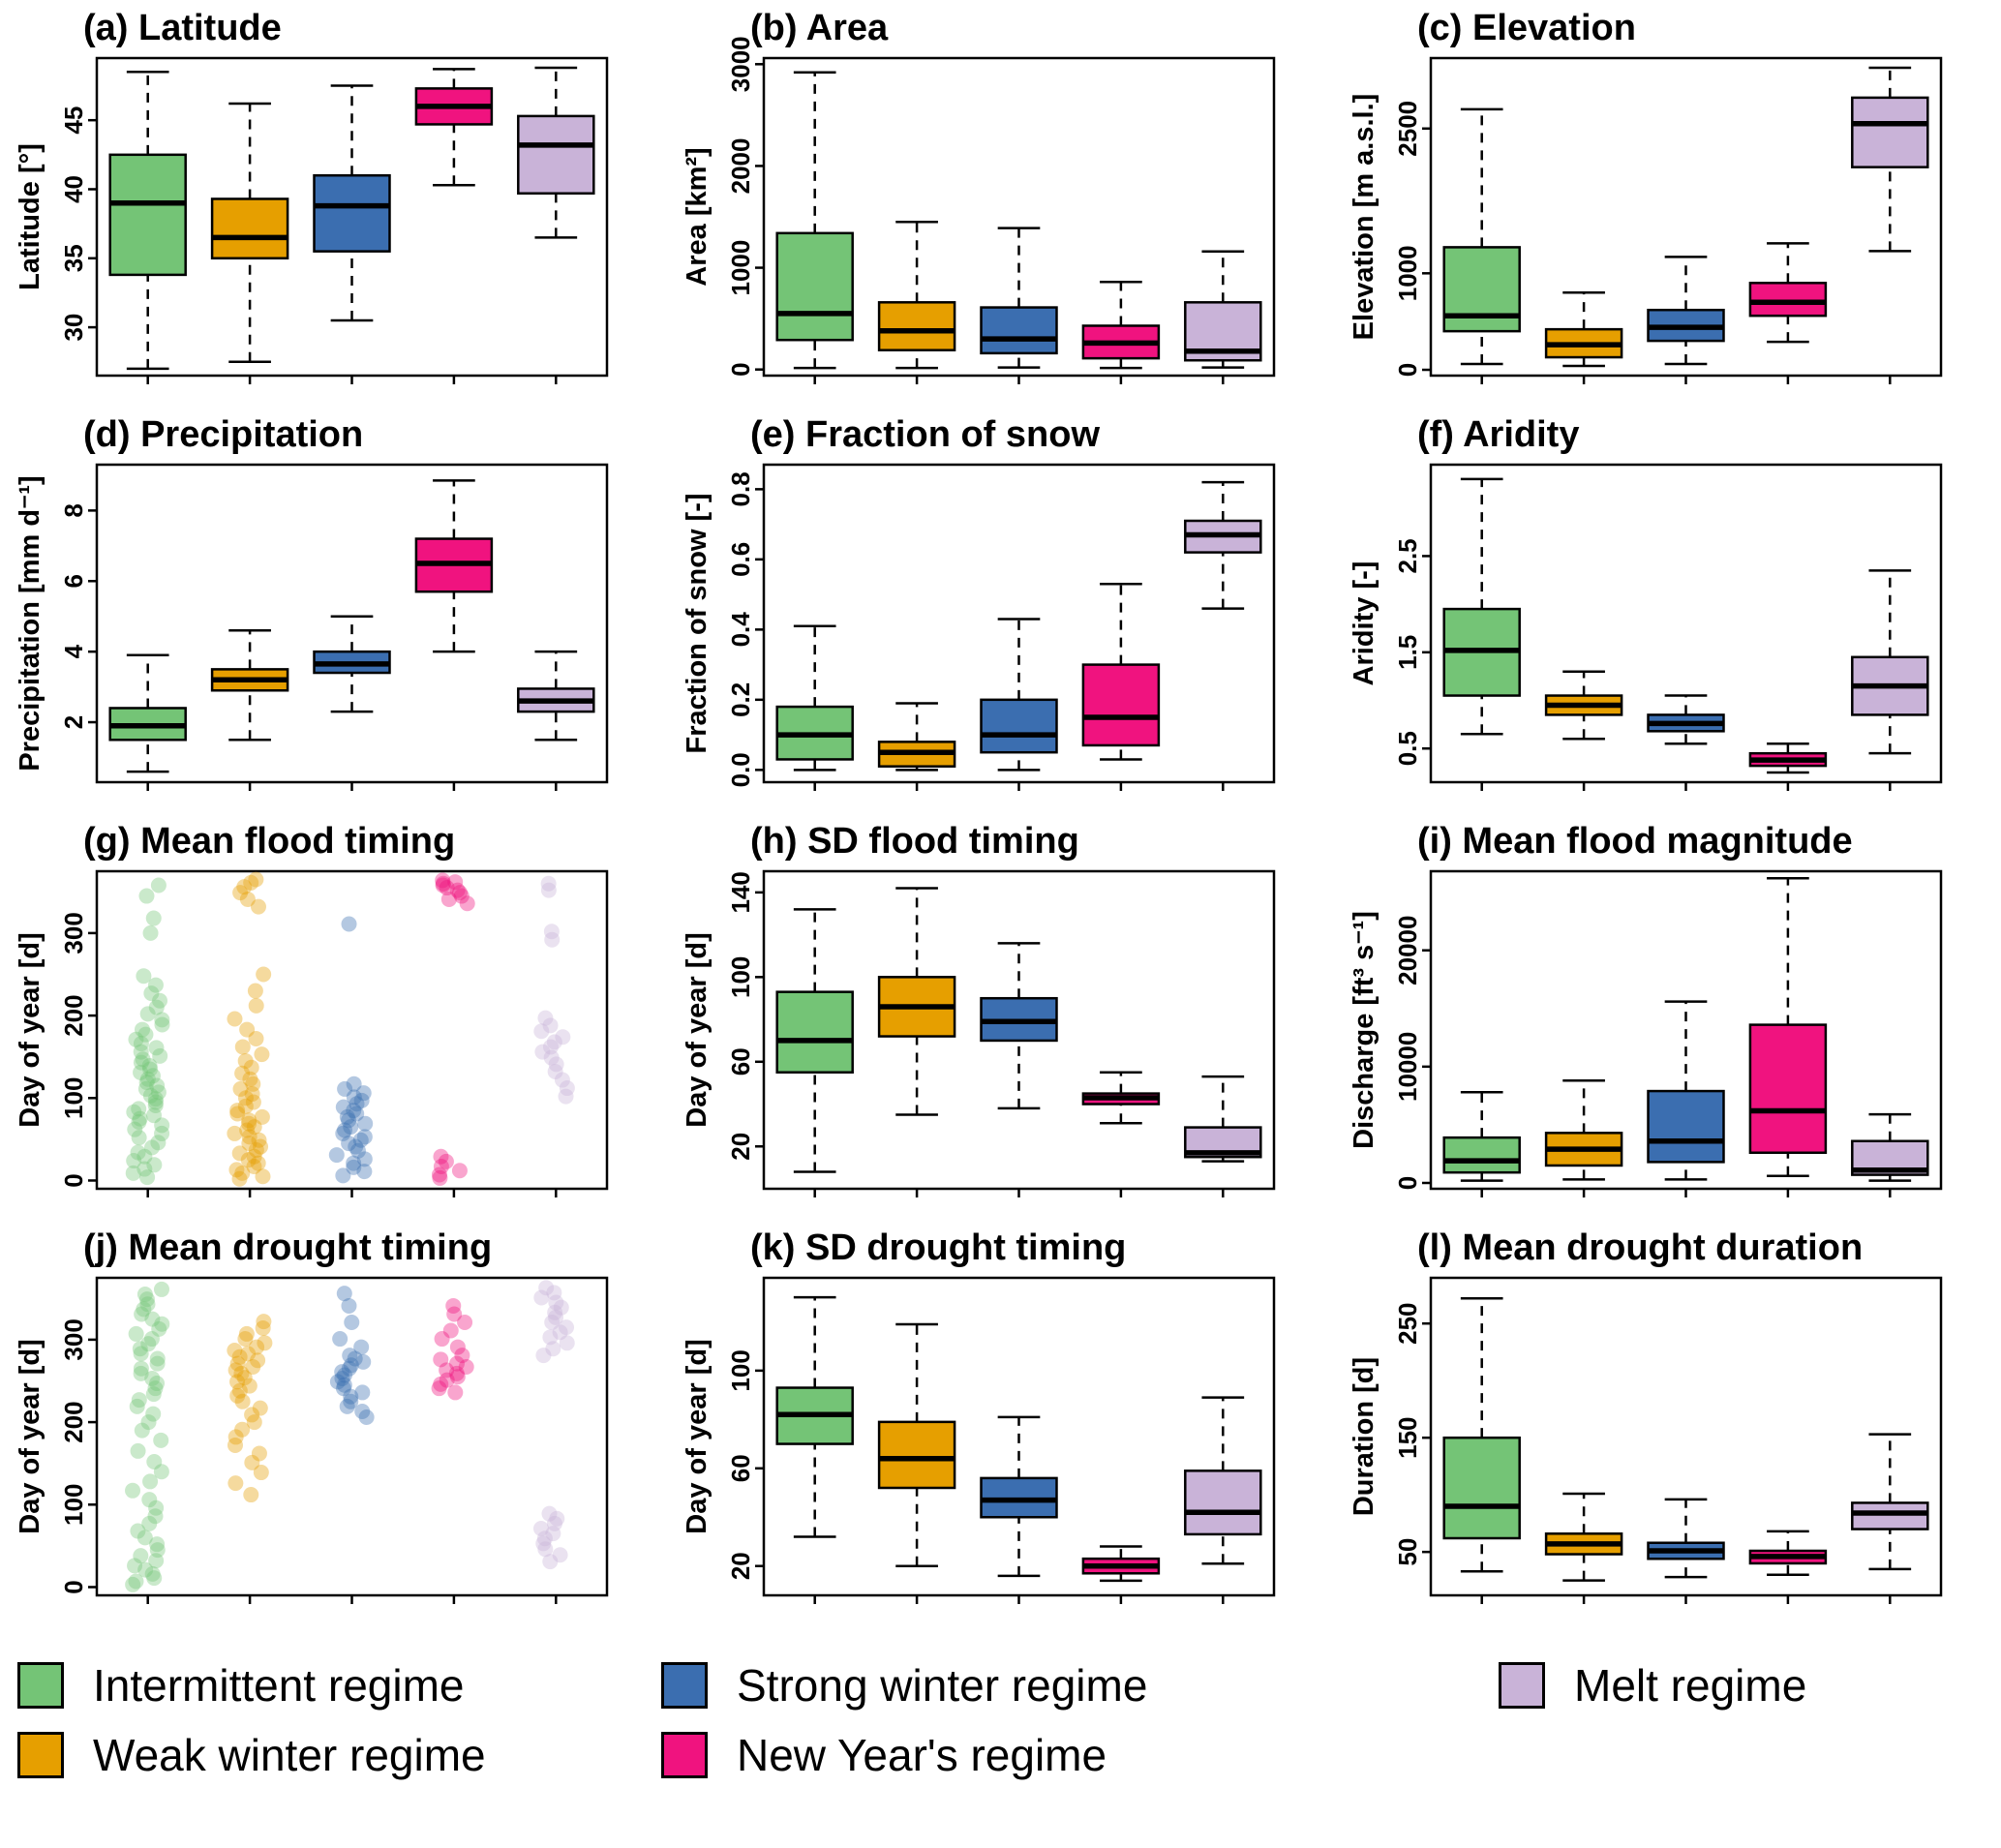 This screenshot has width=2001, height=1848. I want to click on svg-text: 2000, so click(741, 166).